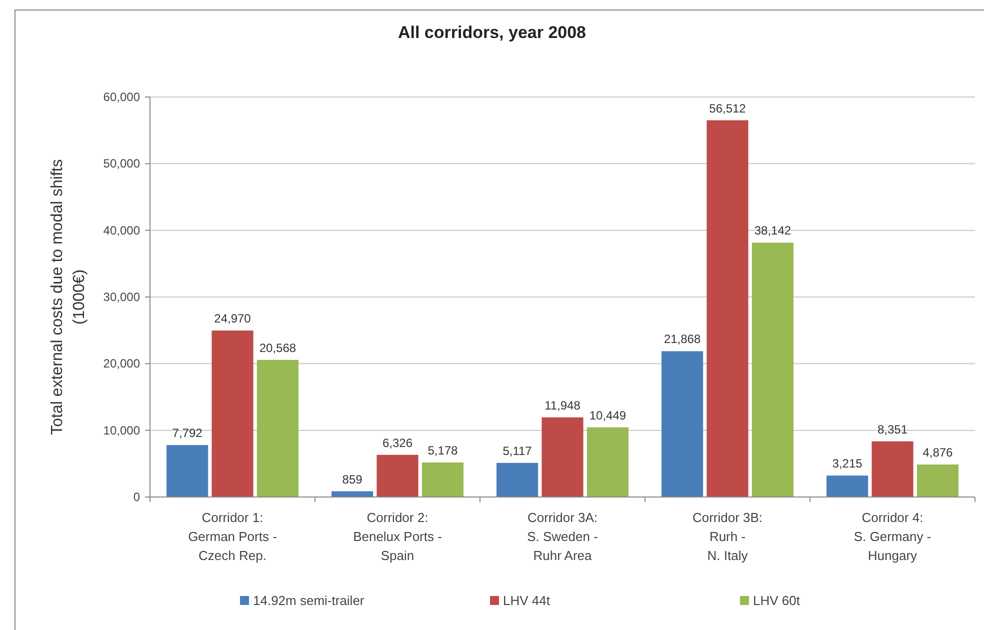 This screenshot has width=984, height=630. What do you see at coordinates (847, 463) in the screenshot?
I see `data-label: 3,215` at bounding box center [847, 463].